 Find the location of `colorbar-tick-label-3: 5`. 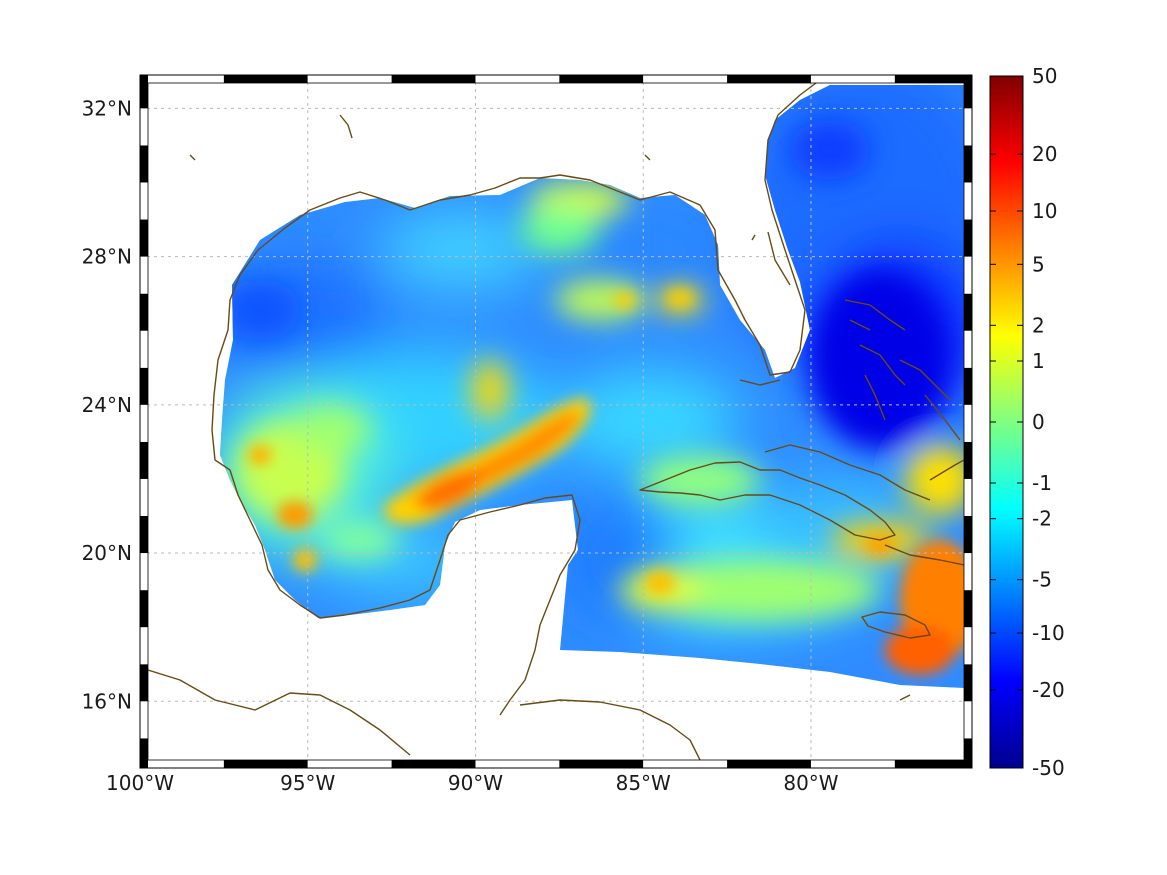

colorbar-tick-label-3: 5 is located at coordinates (1038, 264).